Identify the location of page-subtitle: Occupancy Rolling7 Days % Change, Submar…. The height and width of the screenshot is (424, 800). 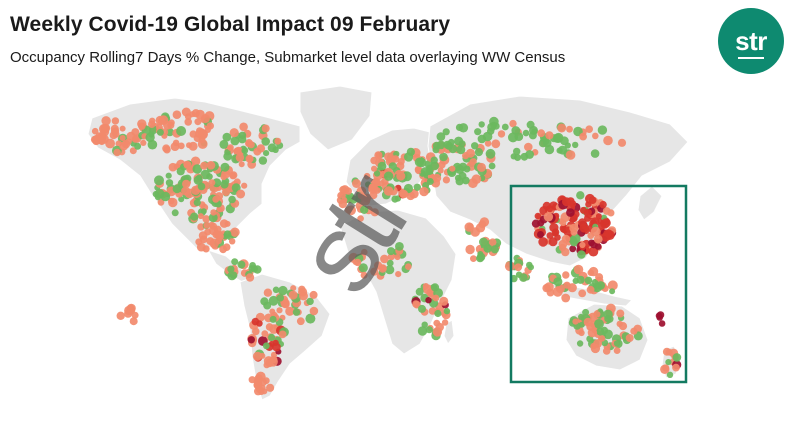
(288, 57).